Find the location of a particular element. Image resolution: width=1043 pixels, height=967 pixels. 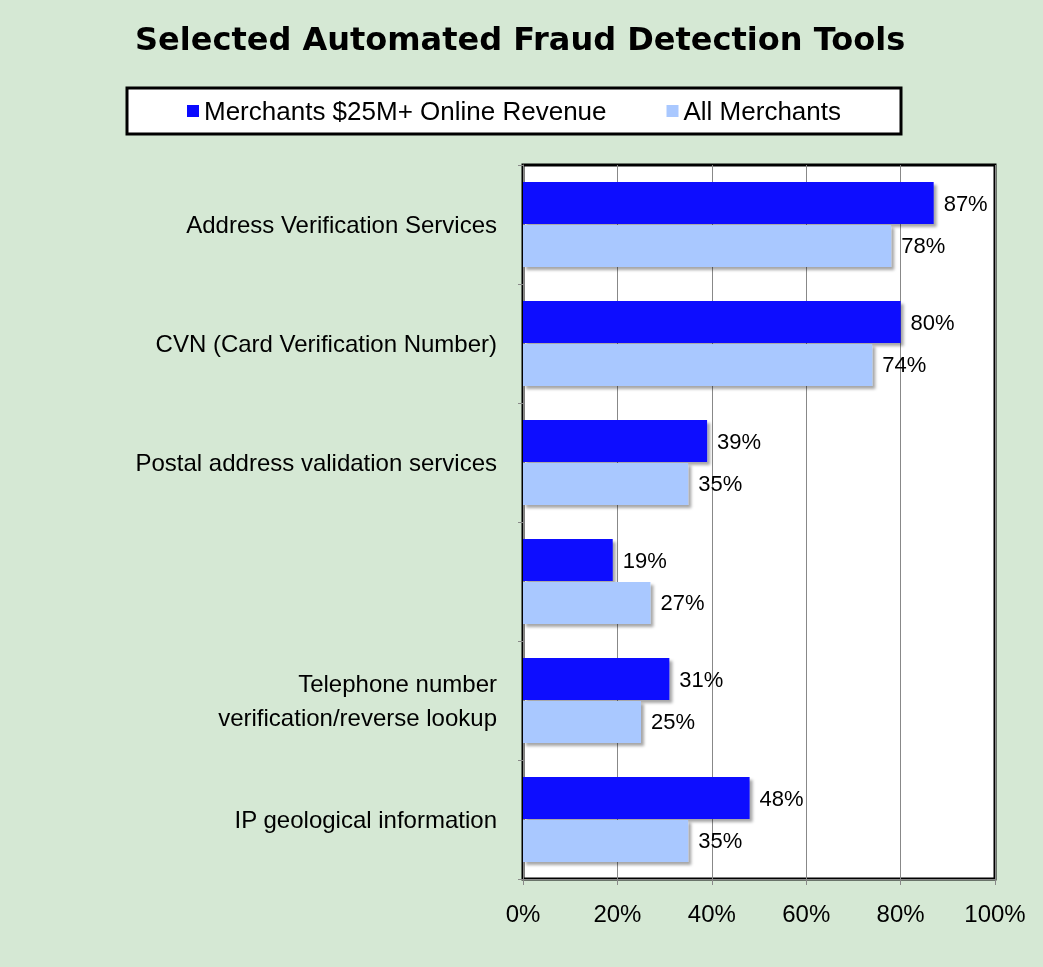

y-tick-label: Address Verification Services is located at coordinates (341, 224).